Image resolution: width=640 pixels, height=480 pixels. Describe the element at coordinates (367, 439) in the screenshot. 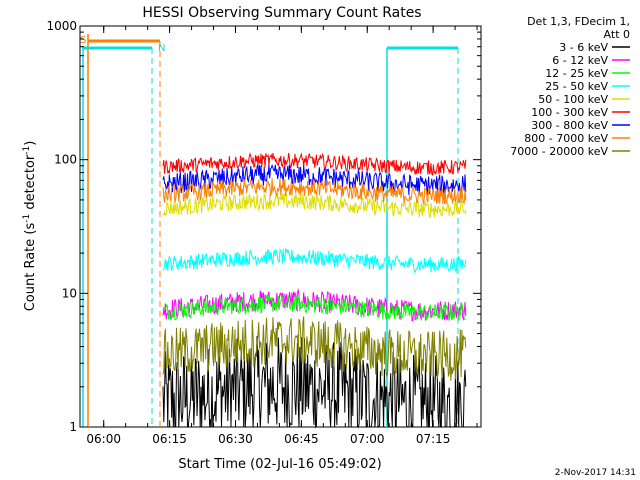

I see `x-tick-label: 07:00` at that location.